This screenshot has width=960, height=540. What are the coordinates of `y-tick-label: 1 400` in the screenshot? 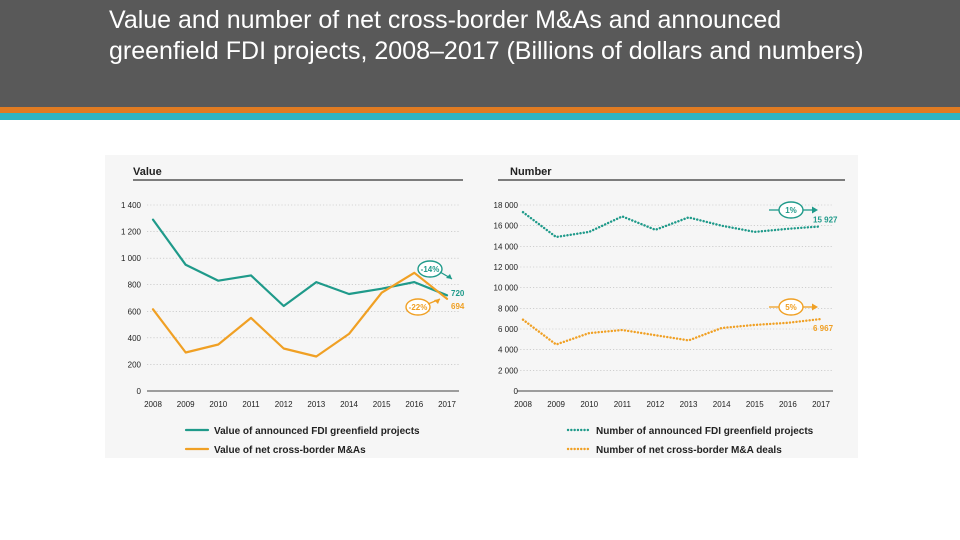 It's located at (131, 205).